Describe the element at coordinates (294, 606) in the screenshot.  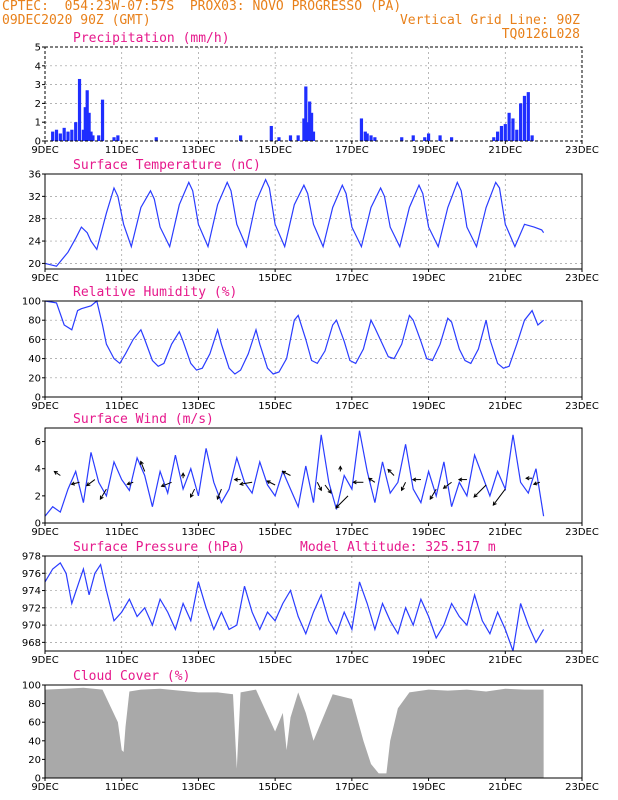
I see `series-line` at that location.